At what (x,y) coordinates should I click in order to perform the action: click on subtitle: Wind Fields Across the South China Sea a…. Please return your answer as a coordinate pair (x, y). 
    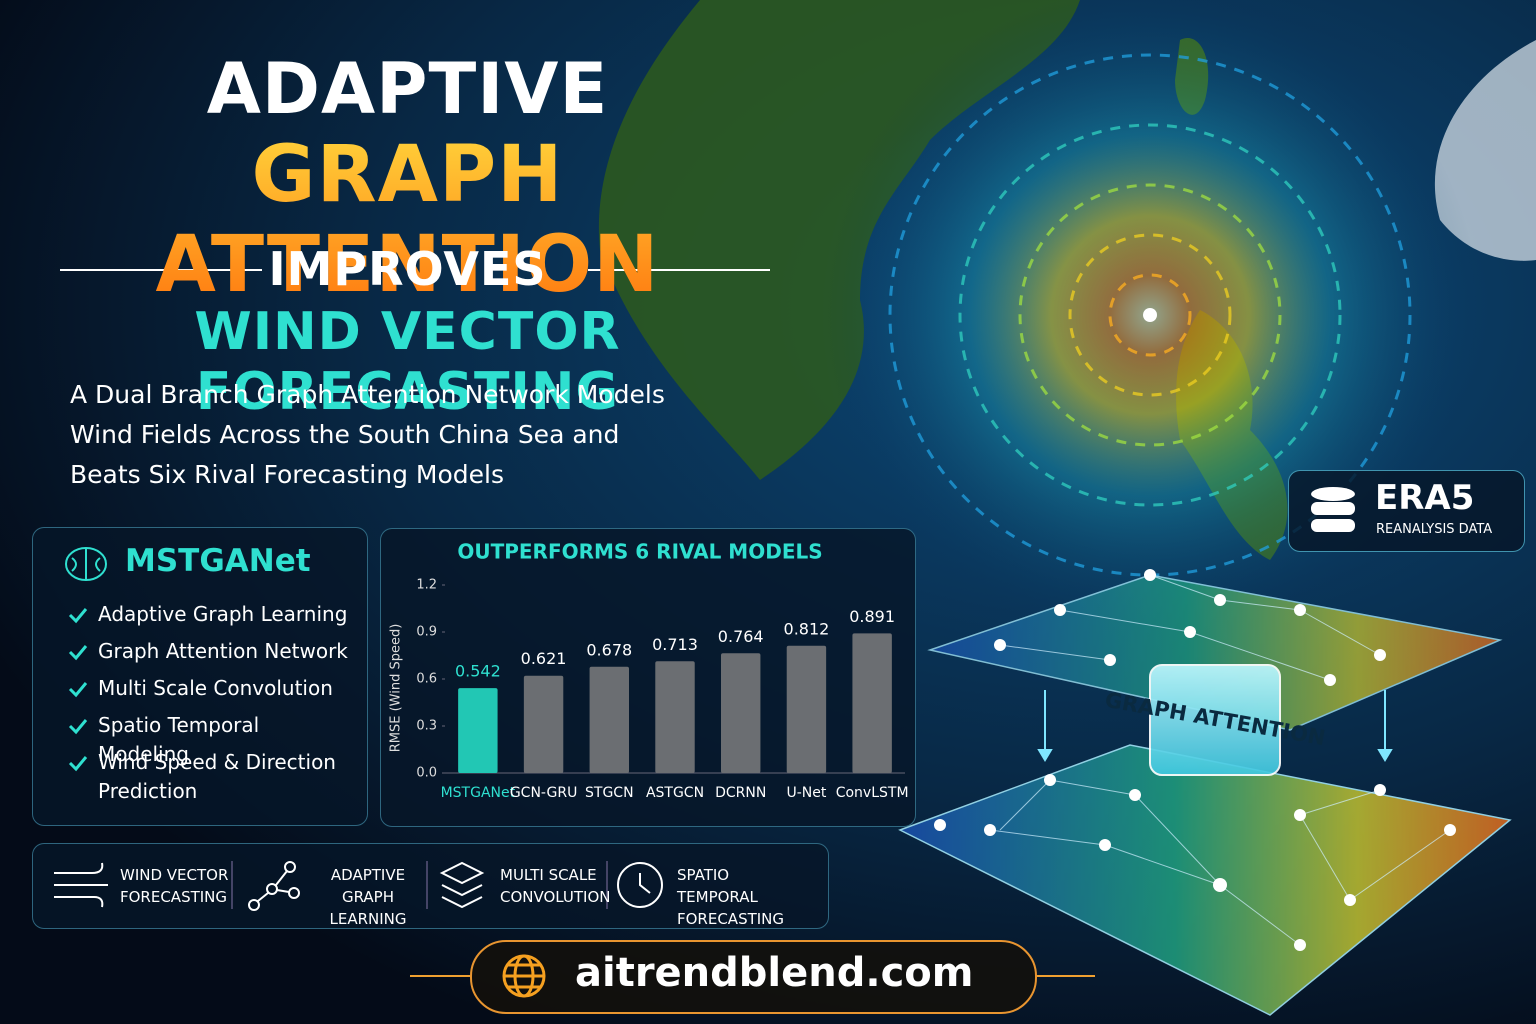
    Looking at the image, I should click on (345, 434).